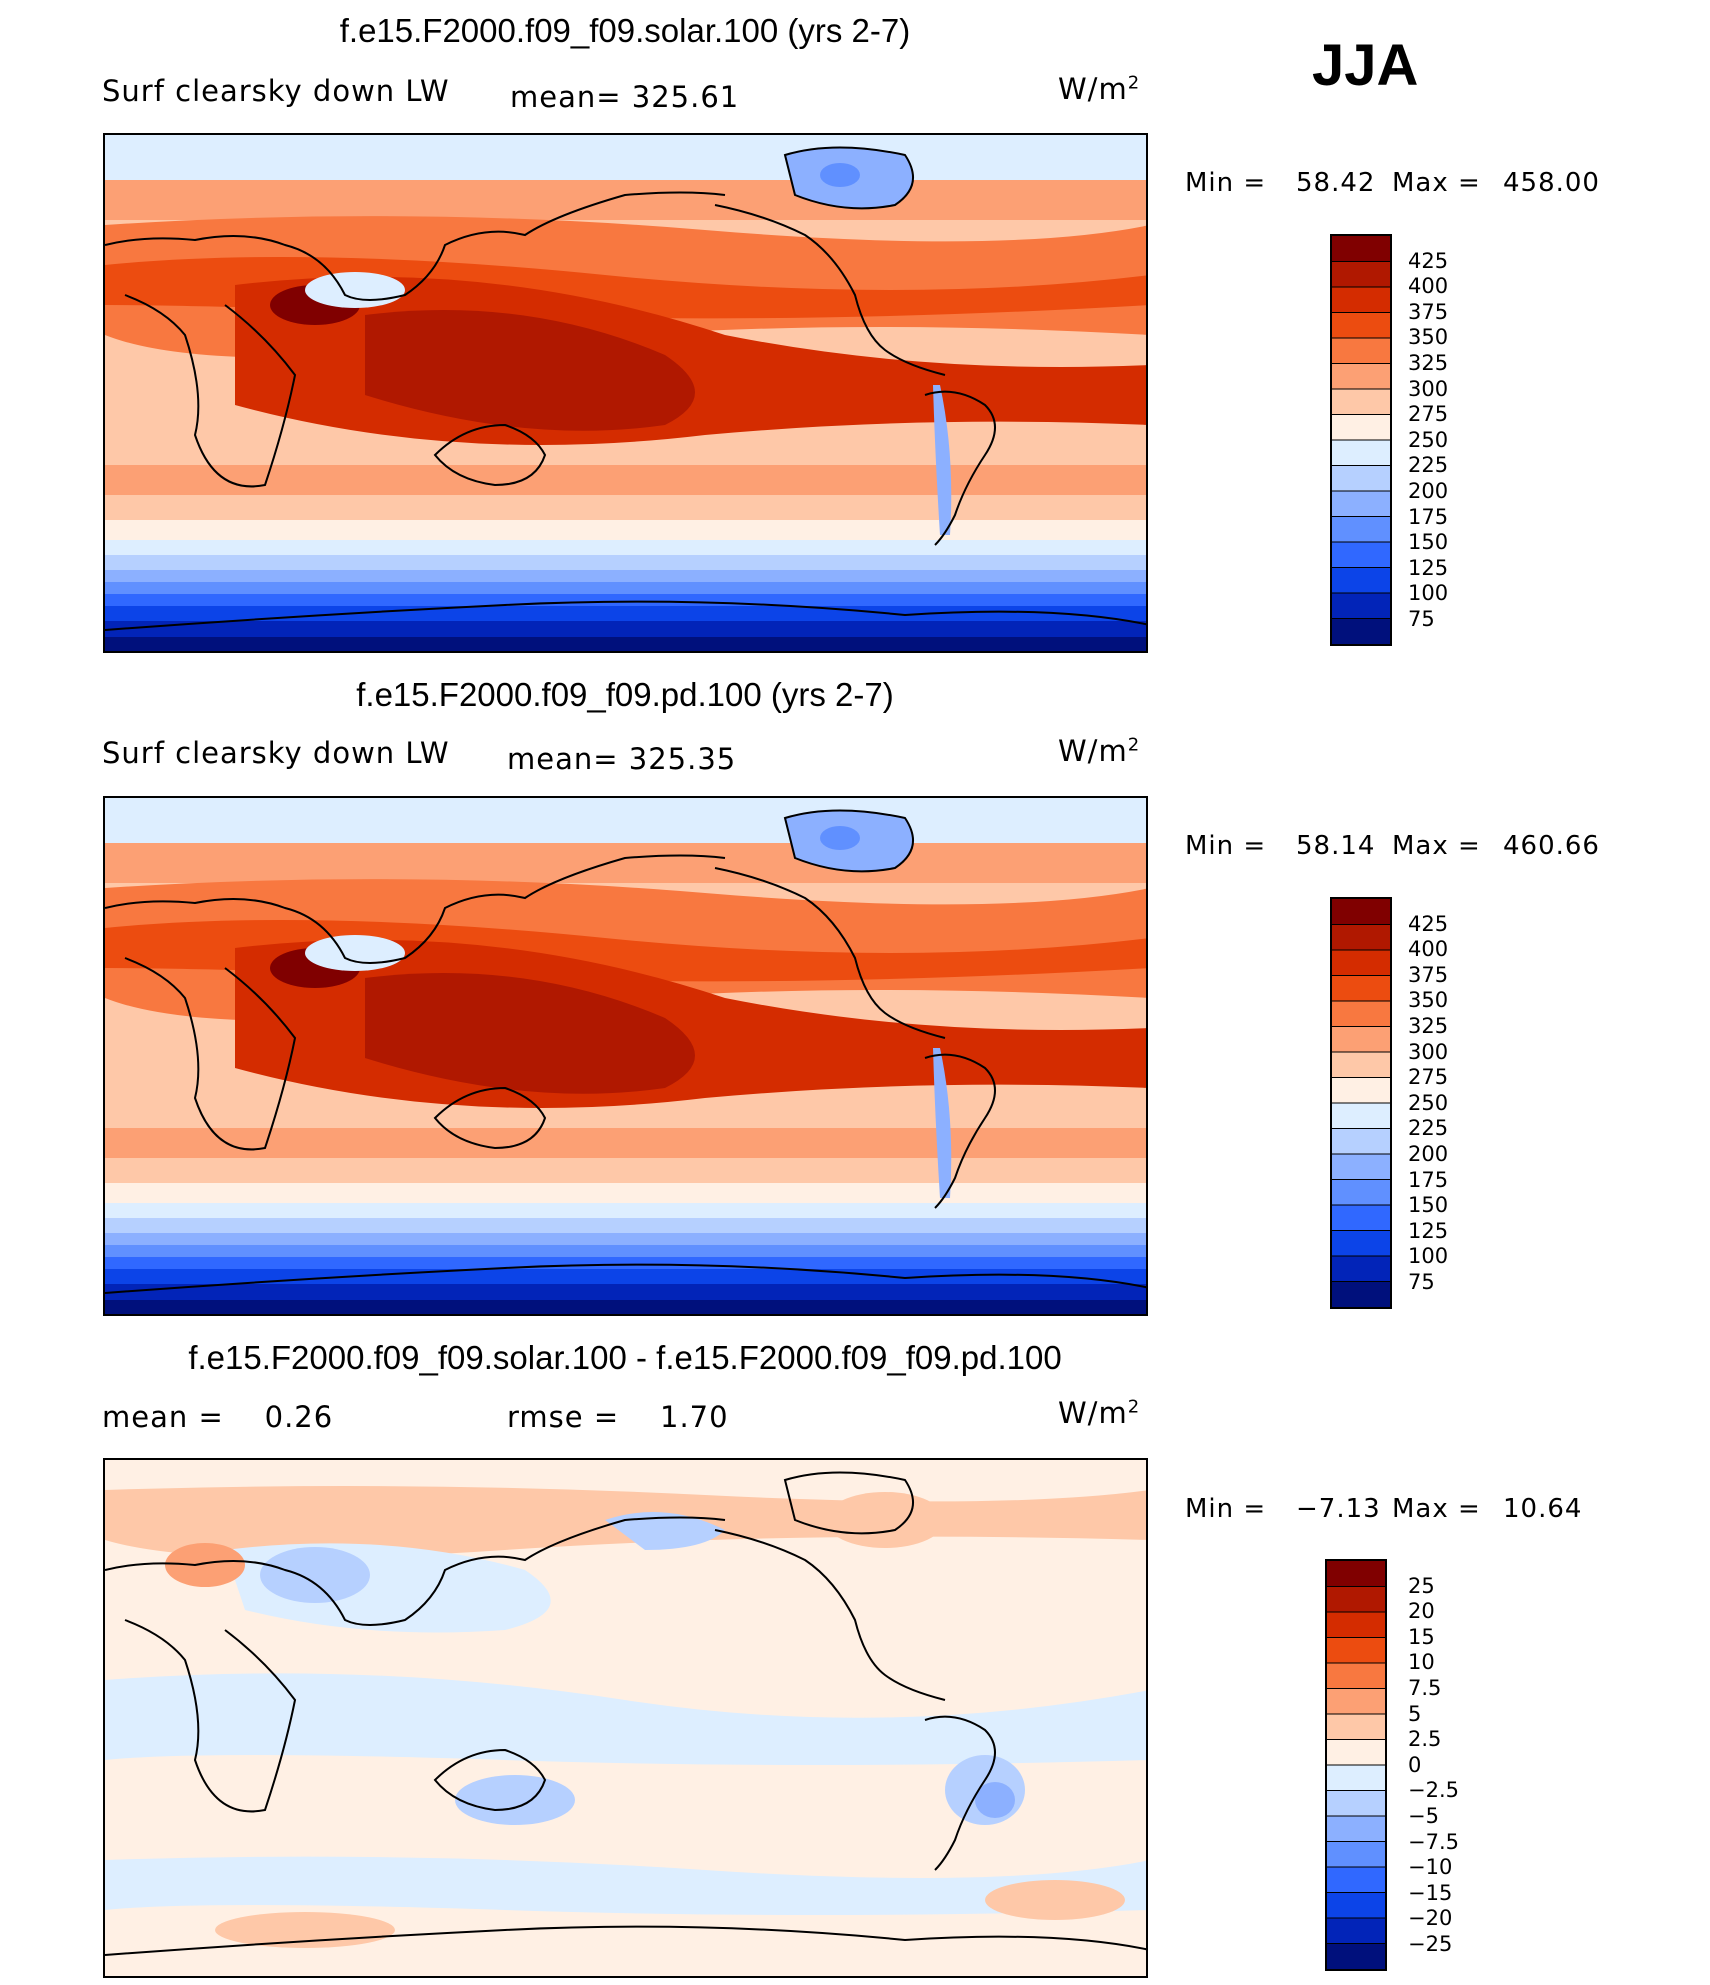  What do you see at coordinates (1099, 1413) in the screenshot?
I see `panel-3-units: W/m2` at bounding box center [1099, 1413].